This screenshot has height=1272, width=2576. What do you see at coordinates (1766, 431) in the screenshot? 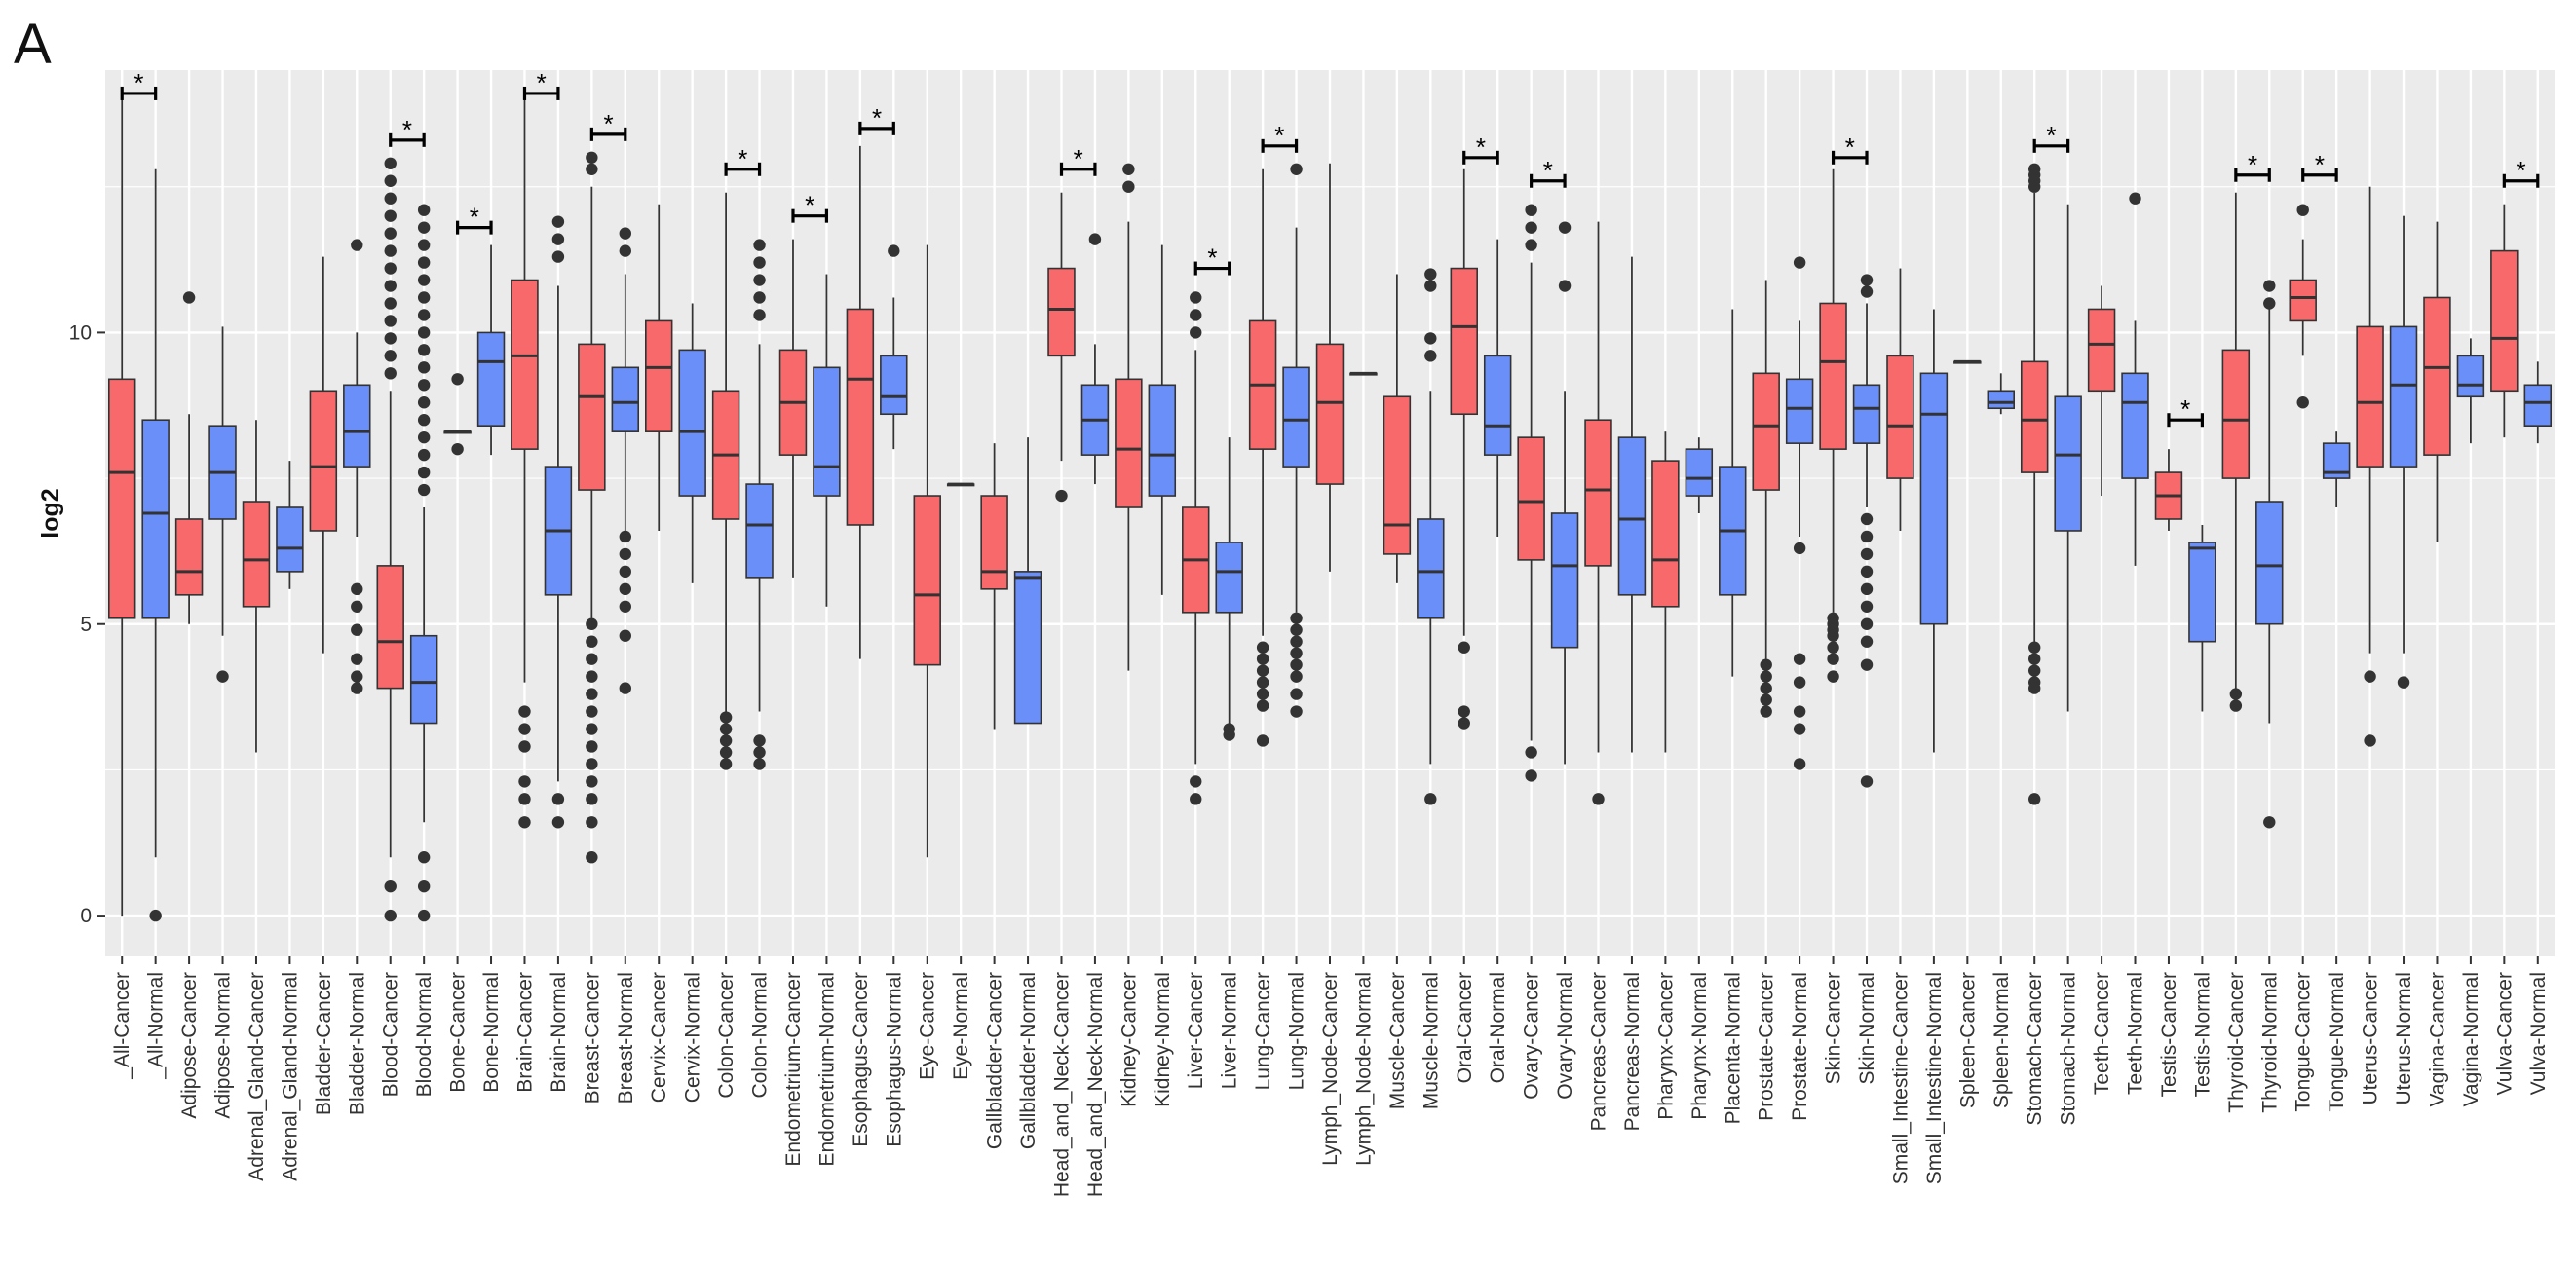
I see `box-prostate-cancer` at bounding box center [1766, 431].